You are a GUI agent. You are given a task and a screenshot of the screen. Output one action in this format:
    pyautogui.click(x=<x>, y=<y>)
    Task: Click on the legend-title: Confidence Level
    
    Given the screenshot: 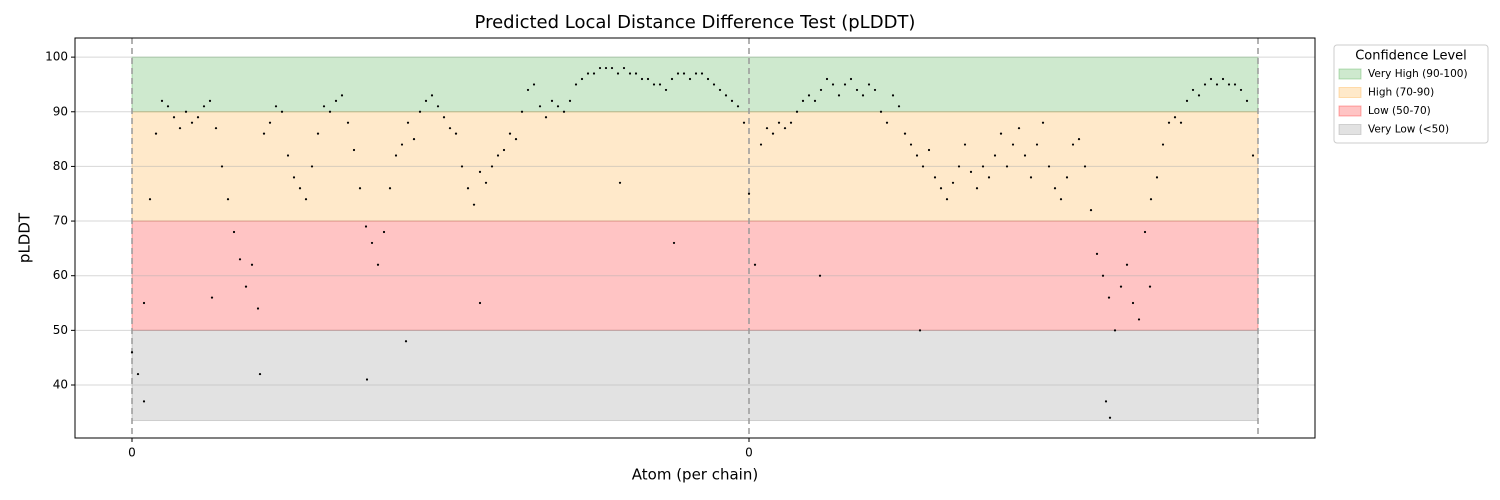 What is the action you would take?
    pyautogui.click(x=1411, y=56)
    